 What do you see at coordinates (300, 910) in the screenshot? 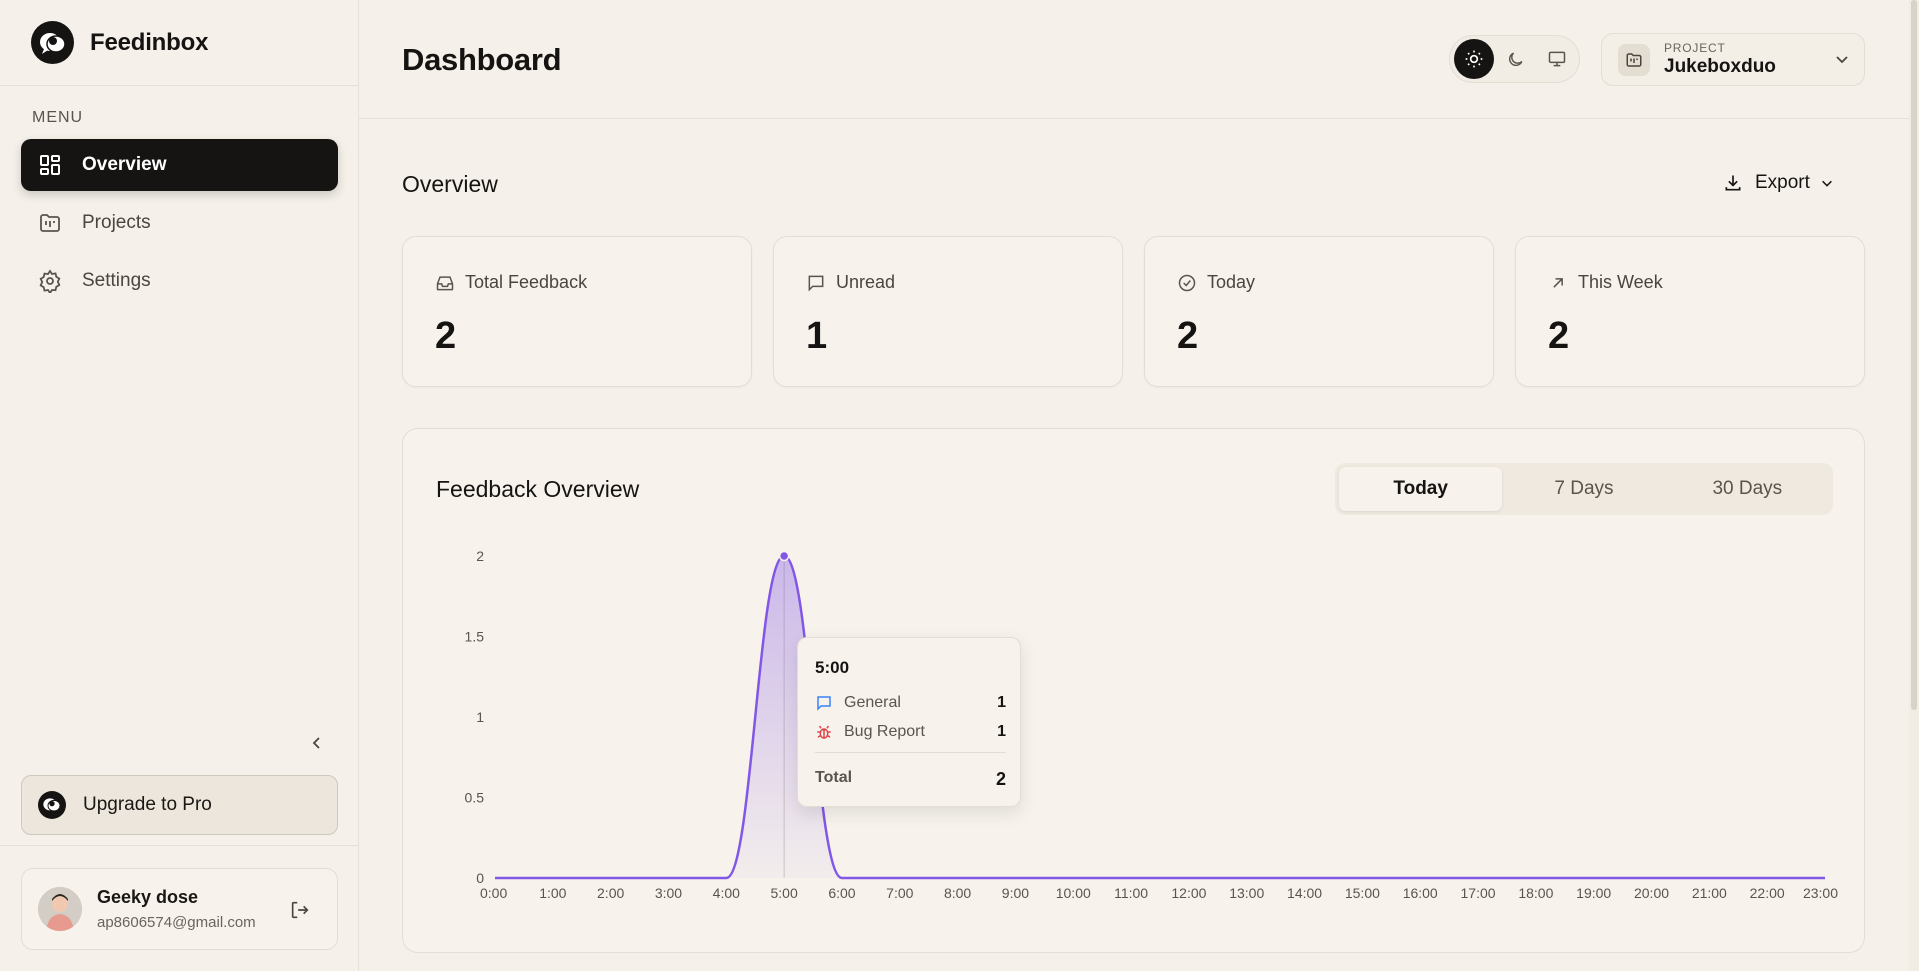
I see `logout-button` at bounding box center [300, 910].